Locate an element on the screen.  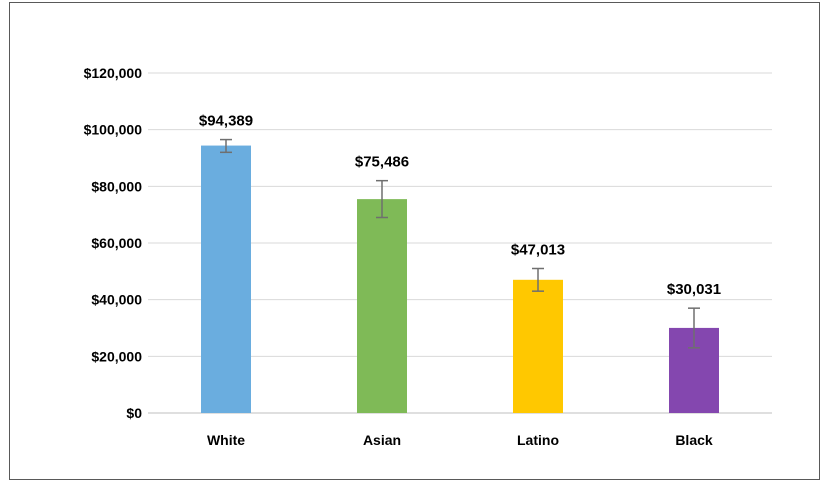
x-tick-label: Latino is located at coordinates (538, 440).